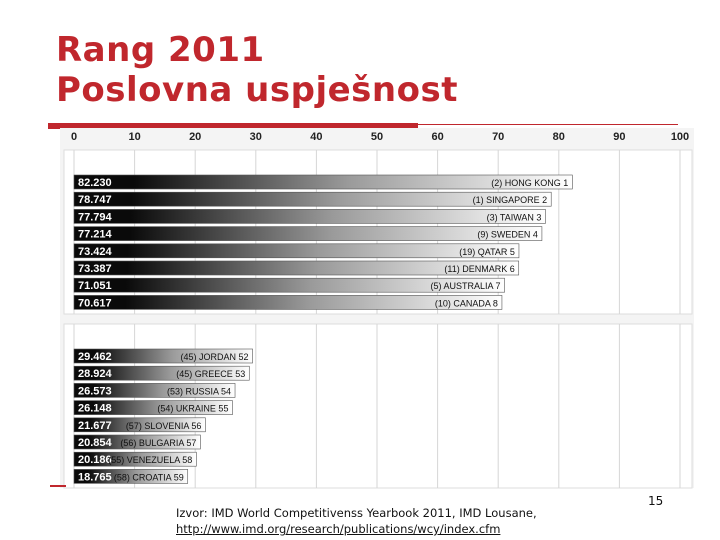 This screenshot has height=540, width=720. What do you see at coordinates (95, 217) in the screenshot?
I see `bar-value-label: 77.794` at bounding box center [95, 217].